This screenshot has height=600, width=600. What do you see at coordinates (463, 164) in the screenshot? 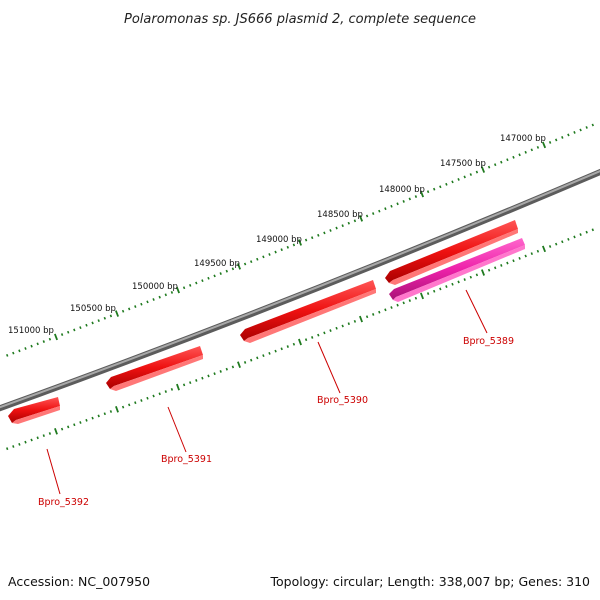
I see `bp-label-147500: 147500 bp` at bounding box center [463, 164].